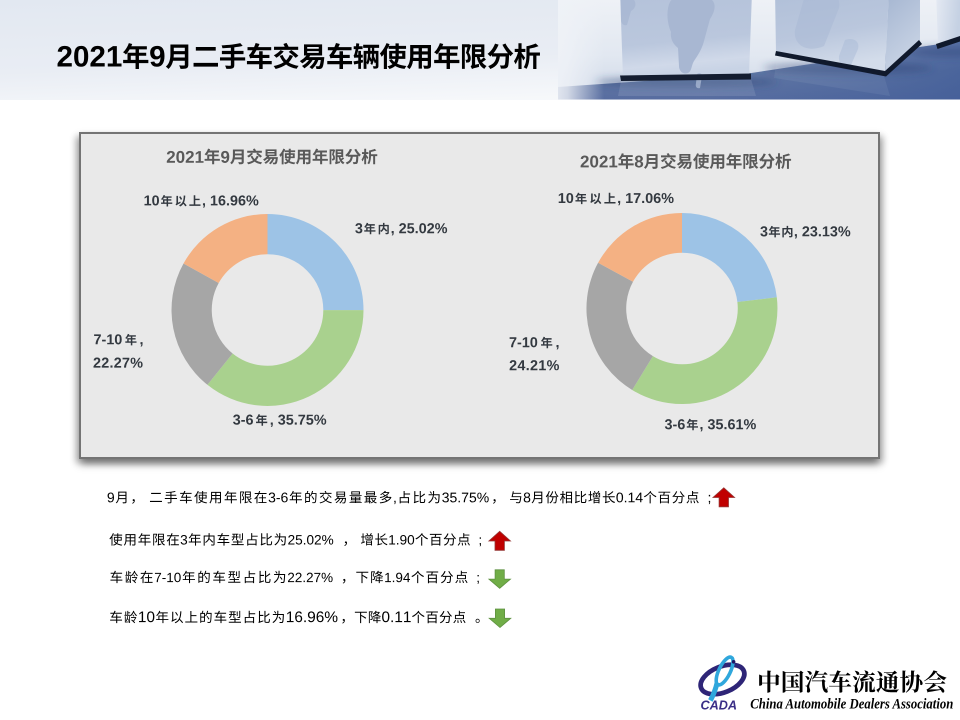  I want to click on svg-text: CADA, so click(719, 705).